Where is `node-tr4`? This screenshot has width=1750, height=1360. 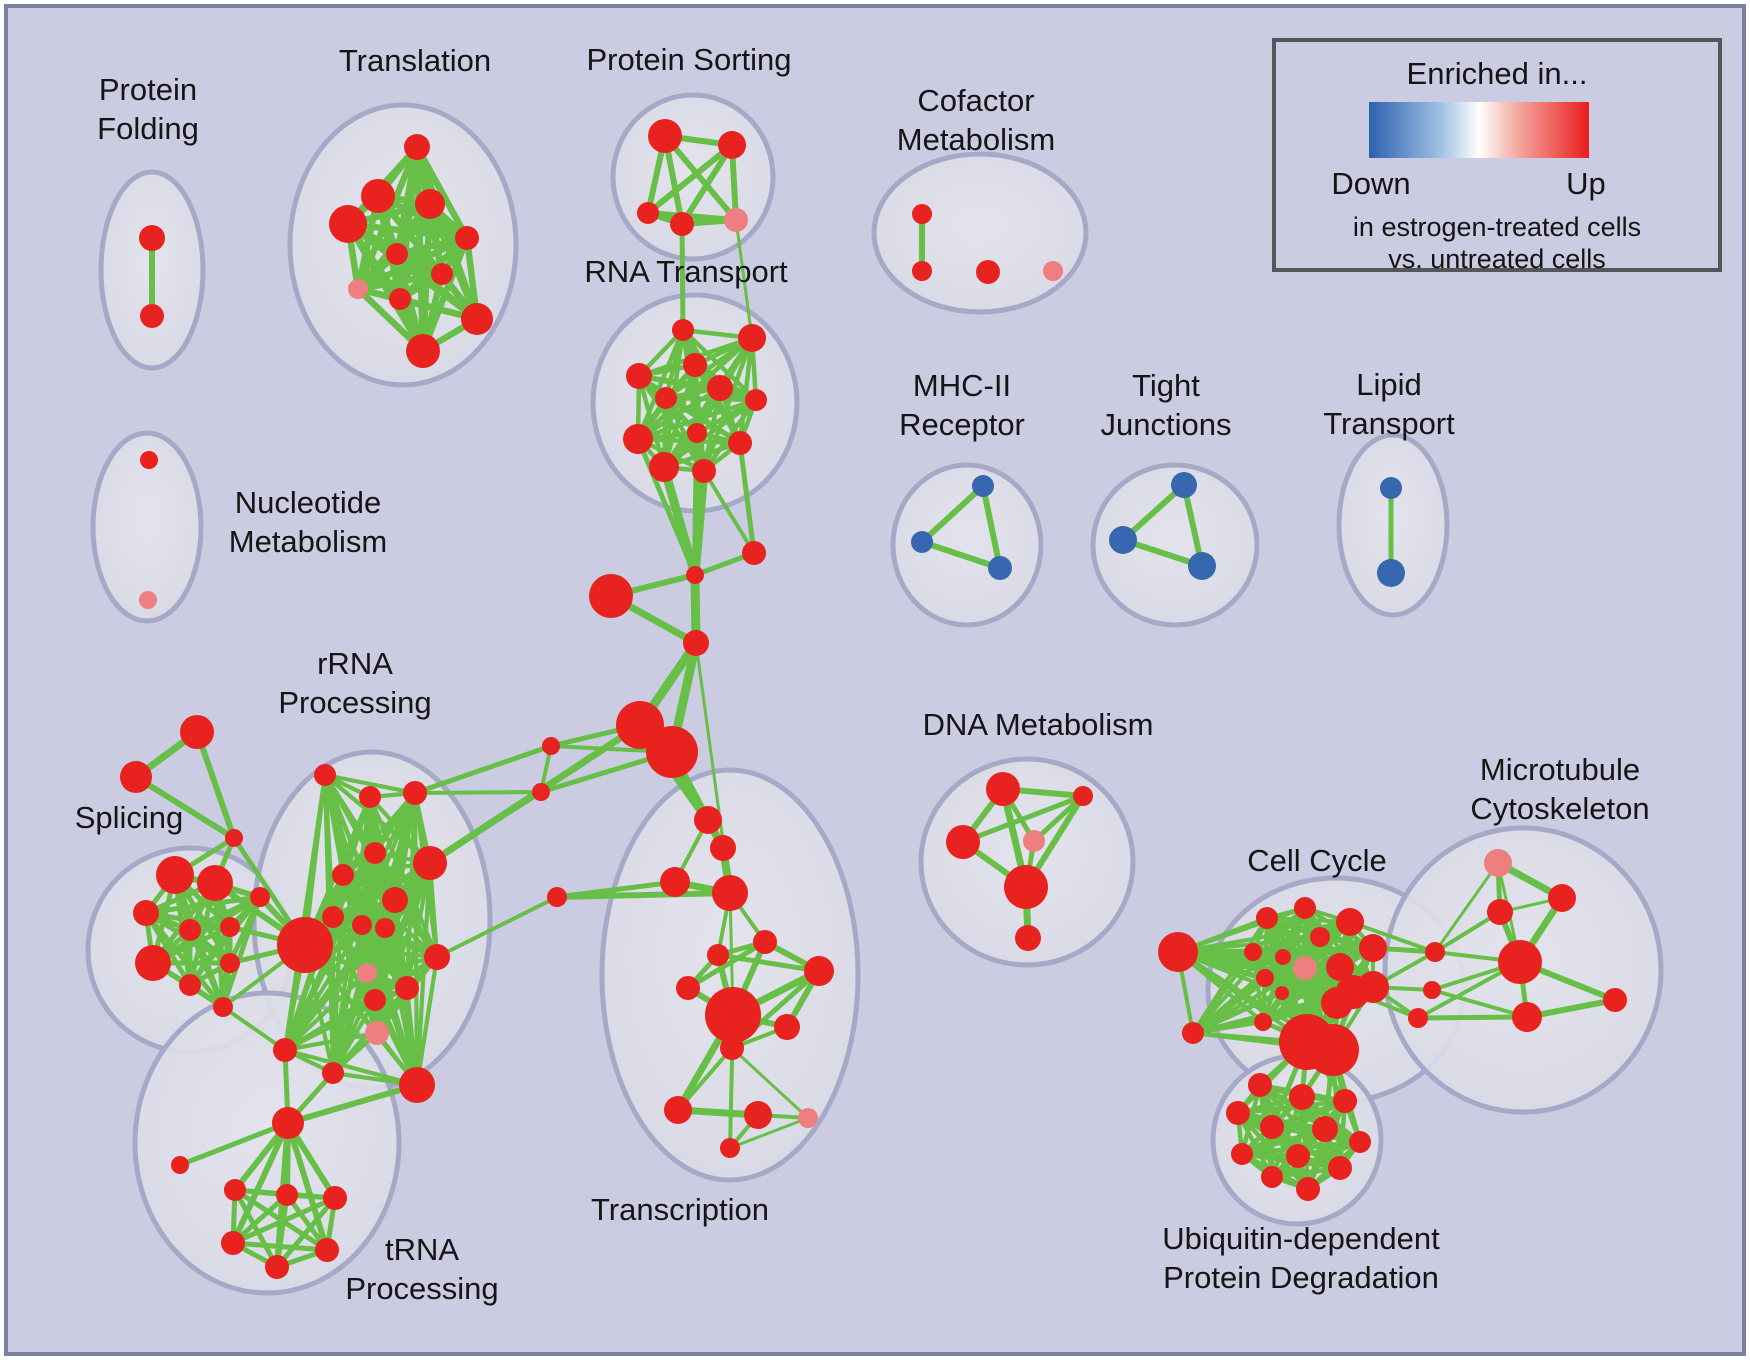 node-tr4 is located at coordinates (730, 893).